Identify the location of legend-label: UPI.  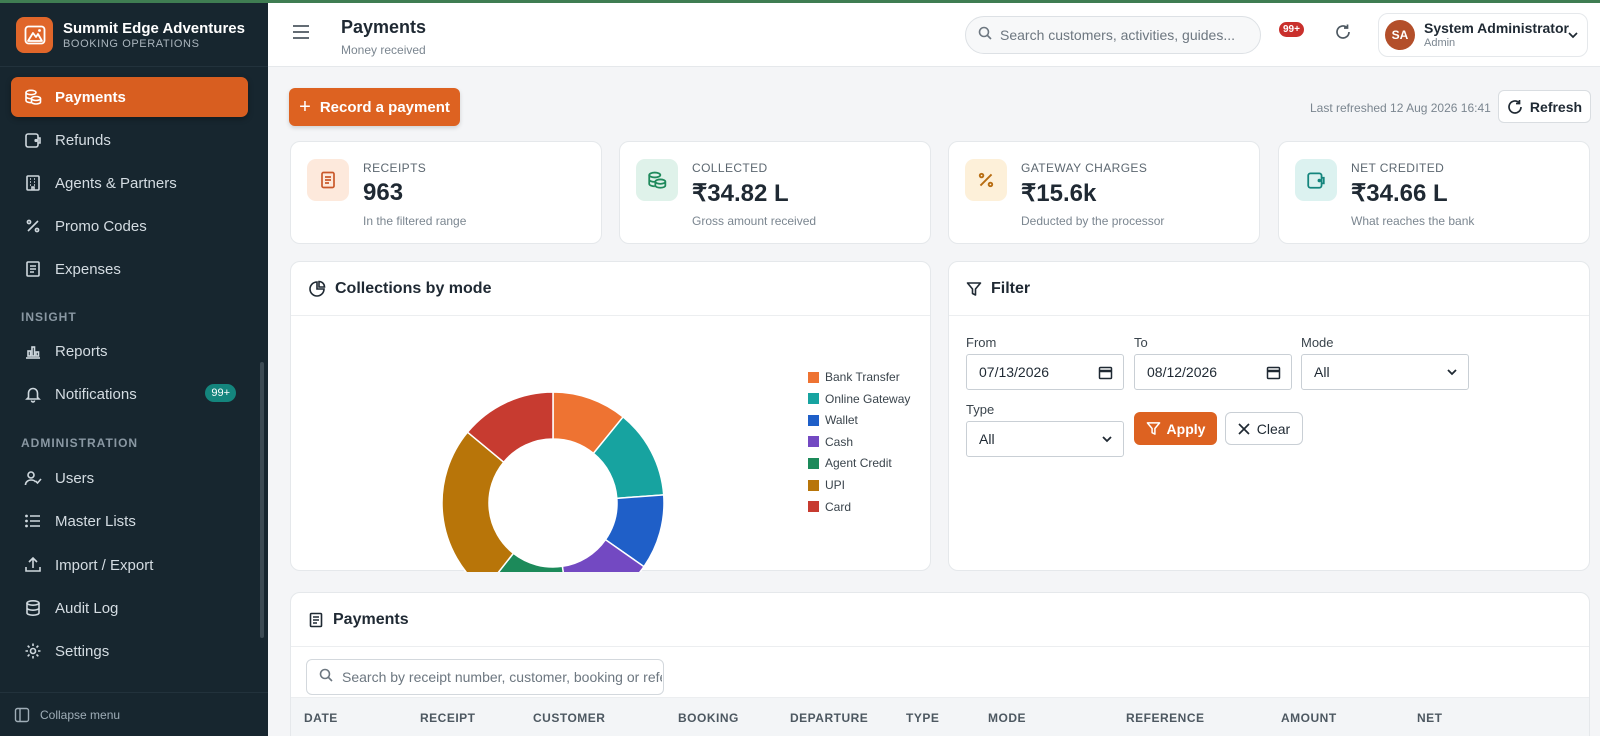
(835, 485).